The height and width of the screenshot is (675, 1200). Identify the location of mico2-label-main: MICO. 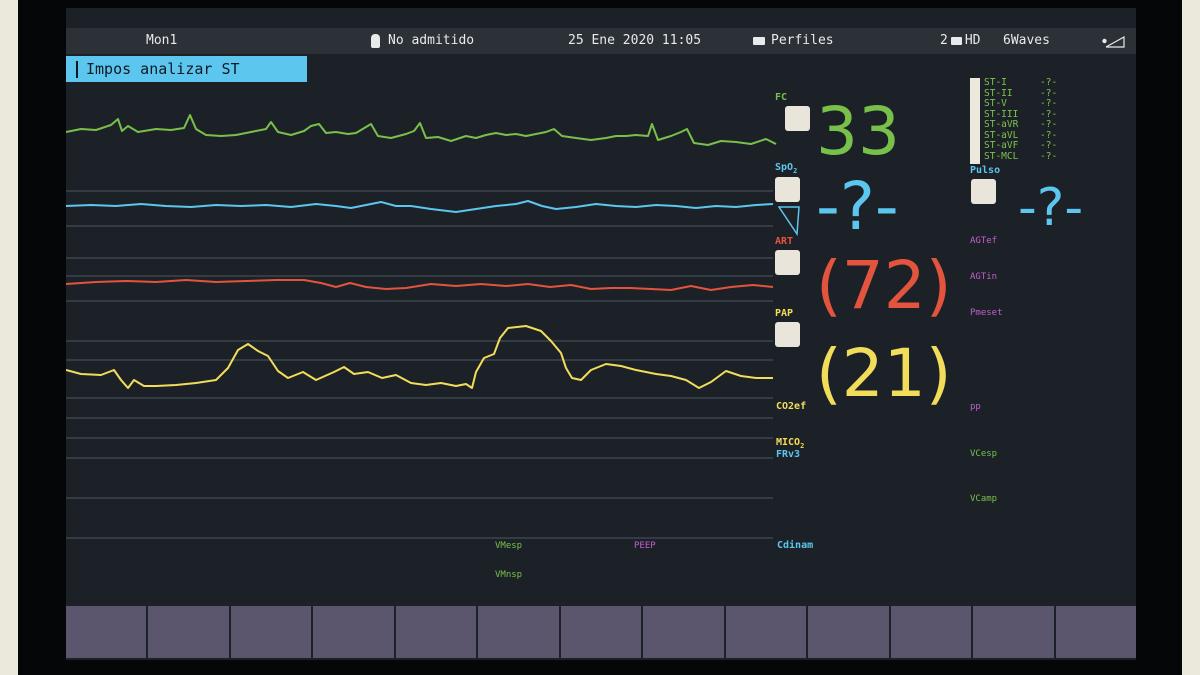
(788, 442).